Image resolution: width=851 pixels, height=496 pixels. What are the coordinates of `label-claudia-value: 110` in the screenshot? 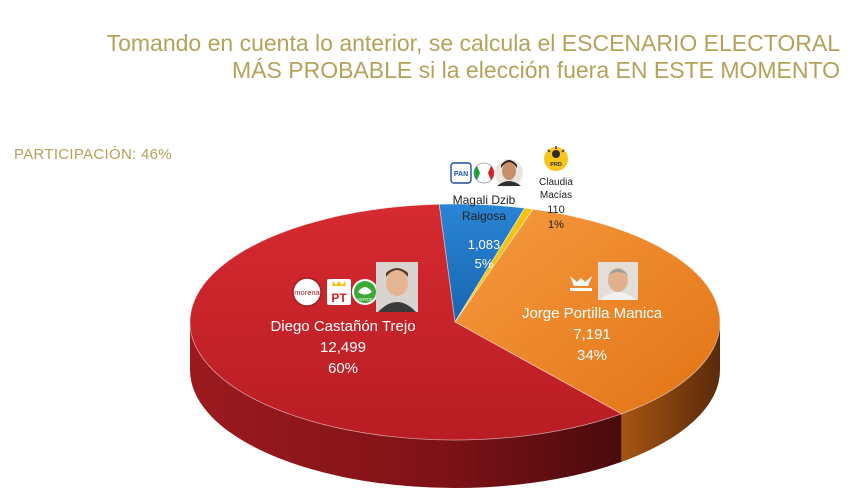 It's located at (556, 210).